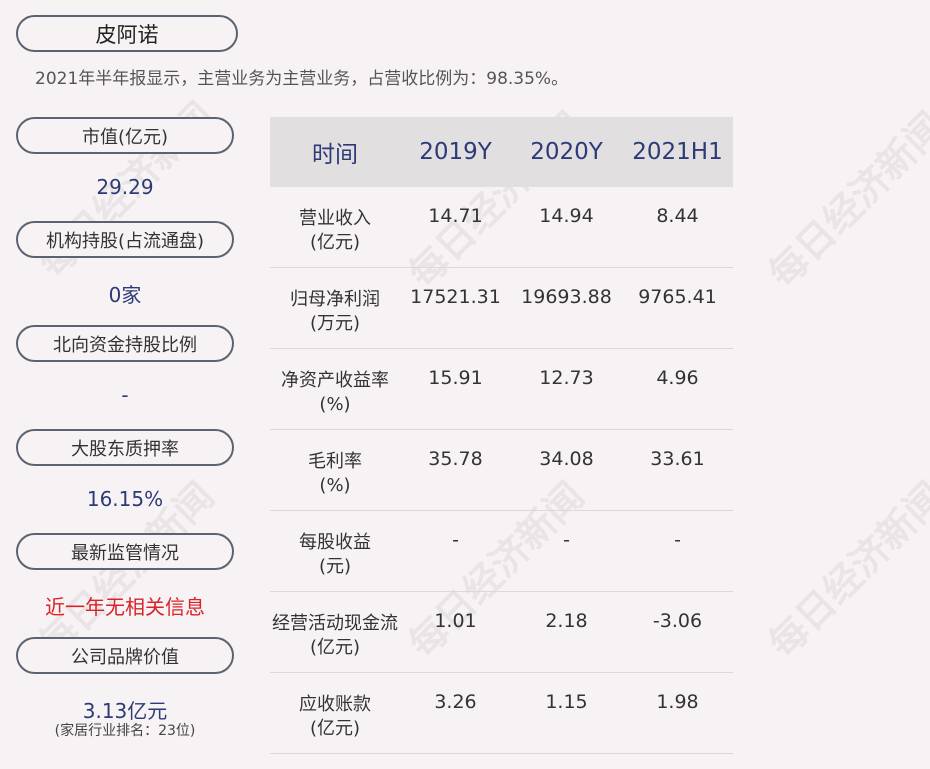 Image resolution: width=930 pixels, height=769 pixels. Describe the element at coordinates (335, 473) in the screenshot. I see `row-label: 毛利率 (%)` at that location.